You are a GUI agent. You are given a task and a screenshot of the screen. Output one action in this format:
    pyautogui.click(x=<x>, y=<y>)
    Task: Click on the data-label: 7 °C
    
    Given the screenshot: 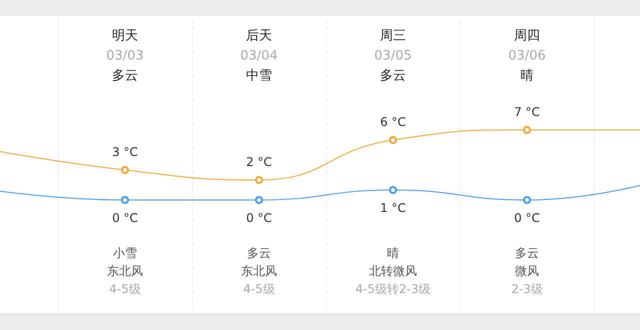 What is the action you would take?
    pyautogui.click(x=527, y=112)
    